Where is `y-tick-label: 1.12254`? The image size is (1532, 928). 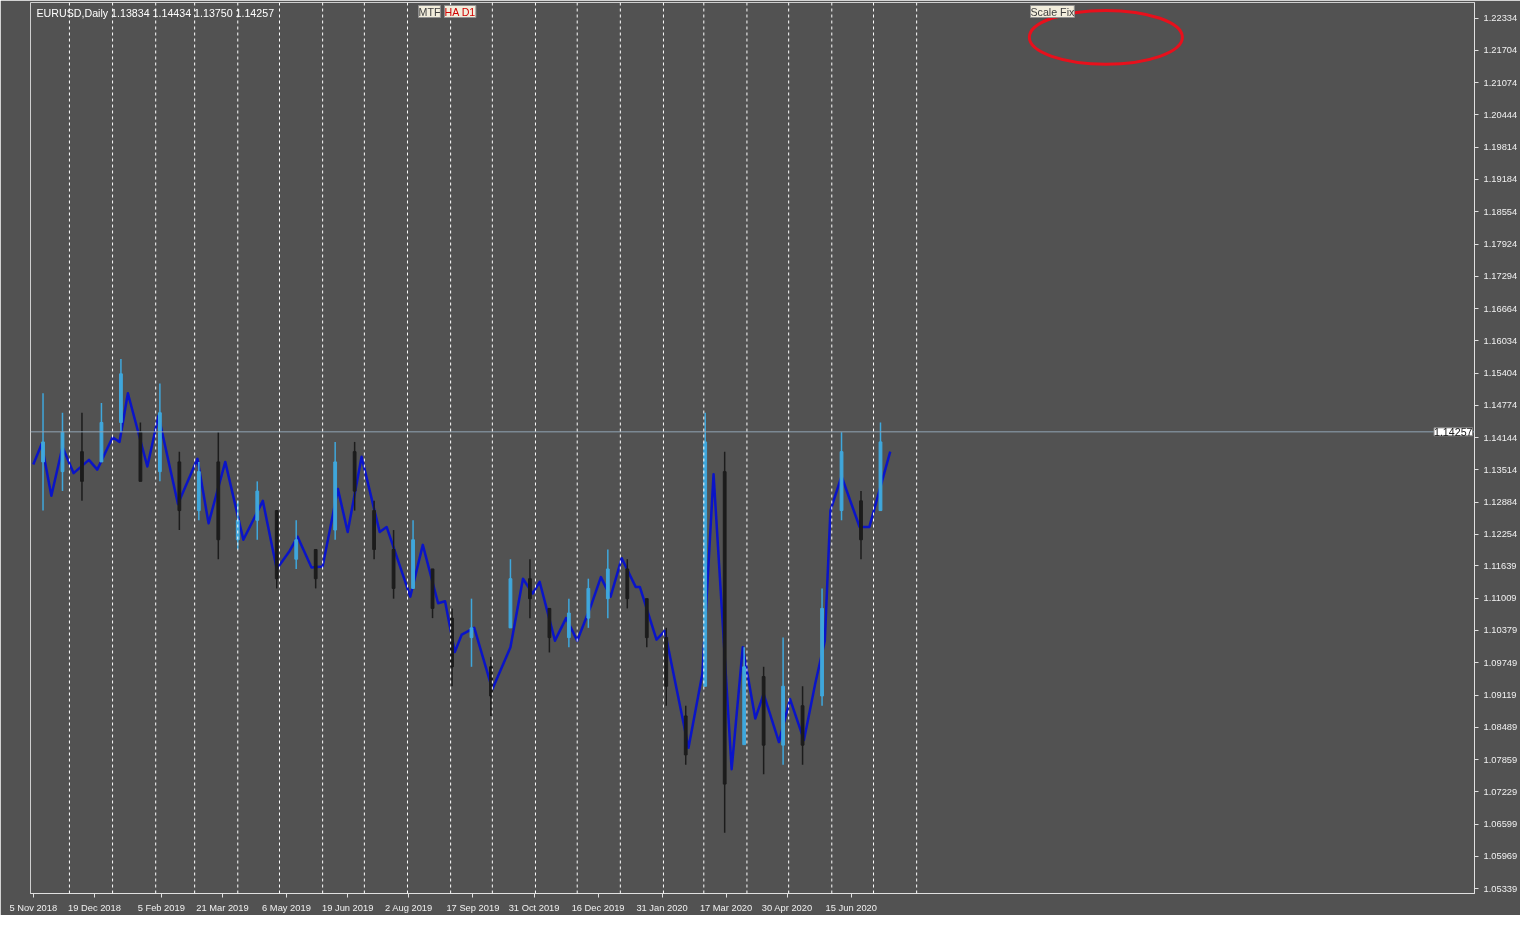 y-tick-label: 1.12254 is located at coordinates (1500, 534).